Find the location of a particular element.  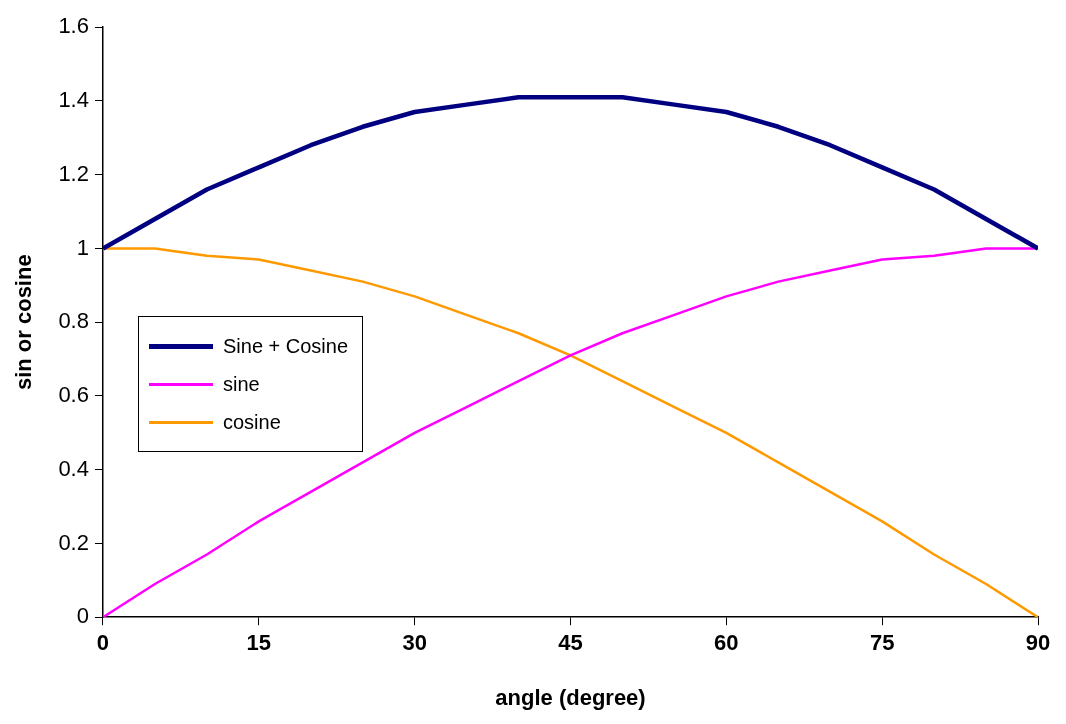

x-tick-label: 60 is located at coordinates (726, 643).